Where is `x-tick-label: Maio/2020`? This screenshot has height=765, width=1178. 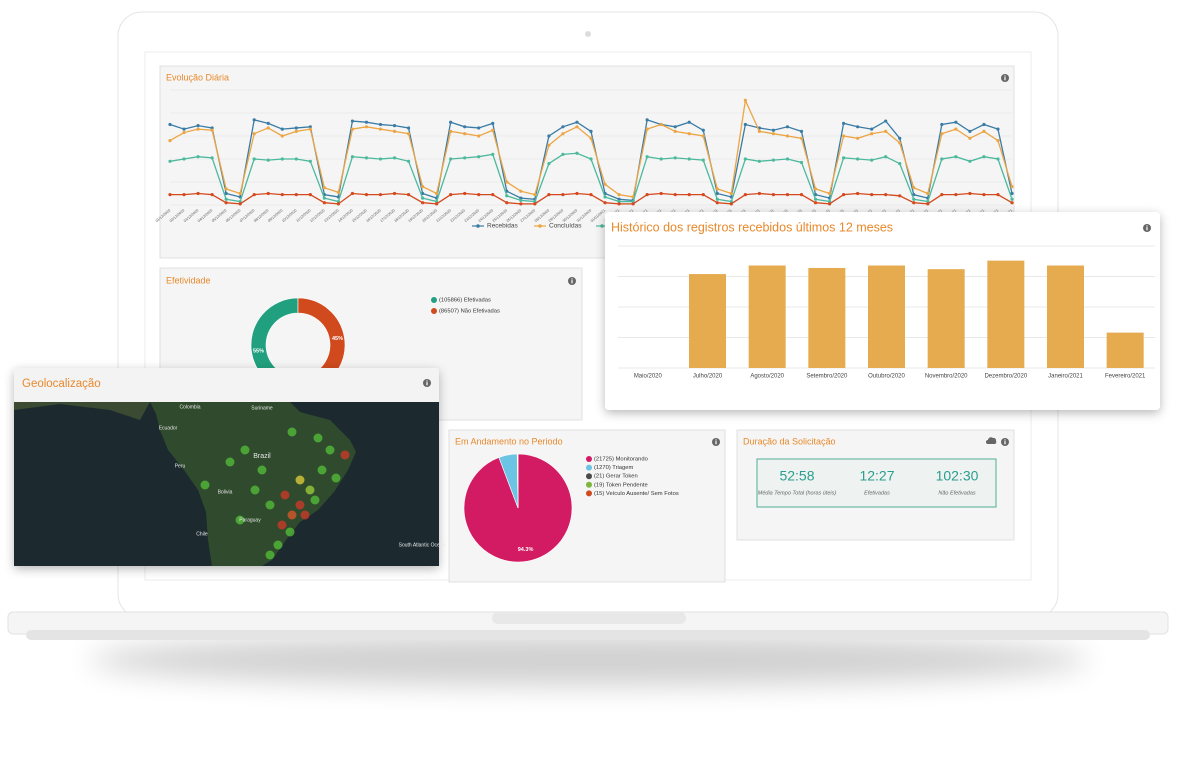 x-tick-label: Maio/2020 is located at coordinates (648, 377).